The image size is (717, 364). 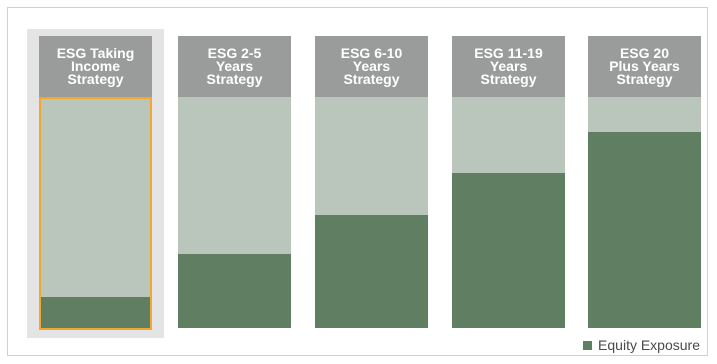 I want to click on column-header: ESG 20 Plus Years Strategy, so click(x=644, y=66).